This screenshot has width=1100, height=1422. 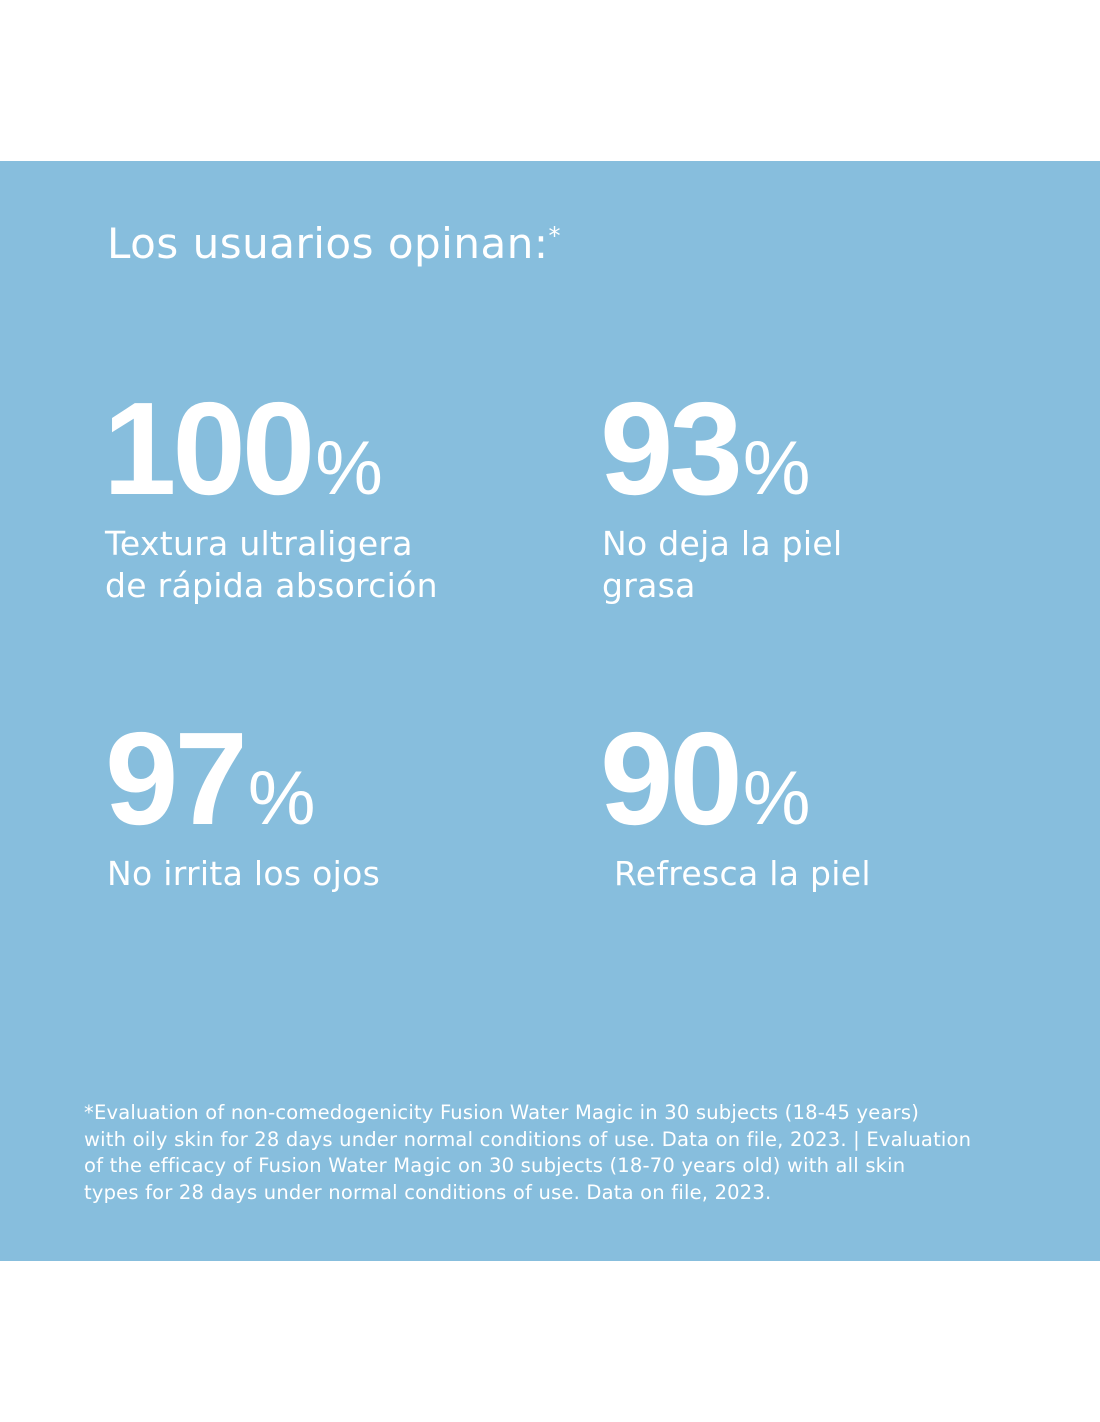 I want to click on stat-number: 100%, so click(x=270, y=449).